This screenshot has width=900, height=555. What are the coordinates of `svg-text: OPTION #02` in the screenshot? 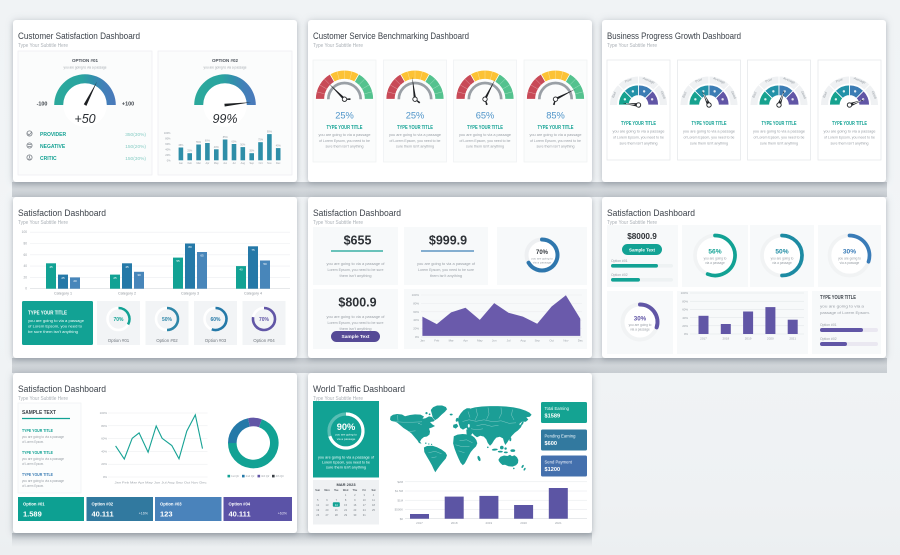 It's located at (225, 61).